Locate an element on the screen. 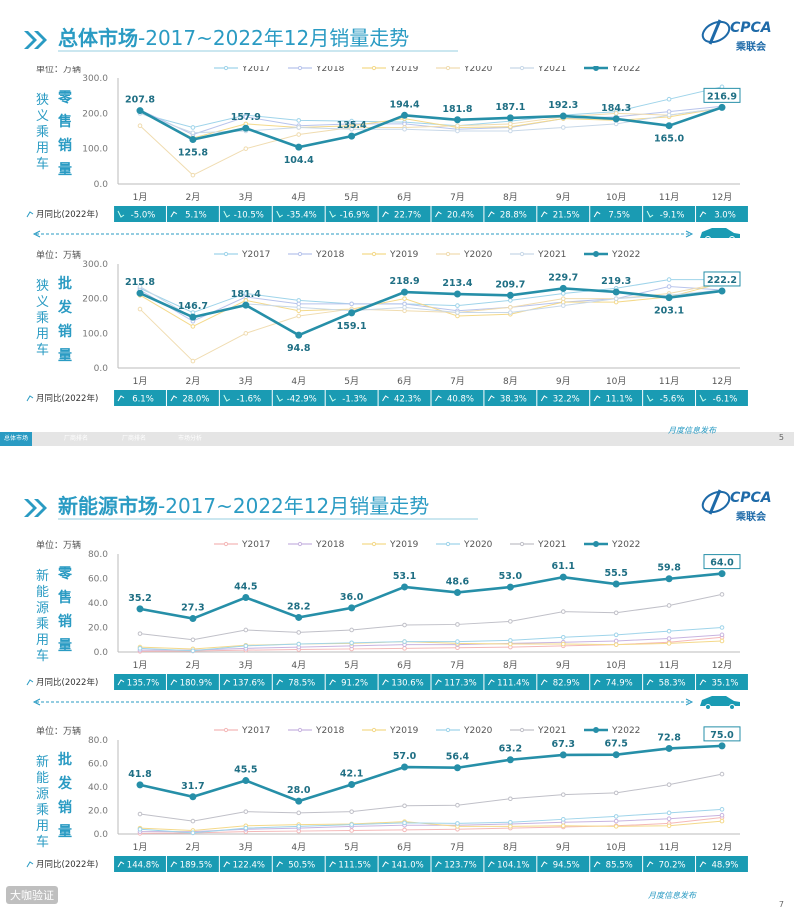  series-line-Y2018 is located at coordinates (431, 642).